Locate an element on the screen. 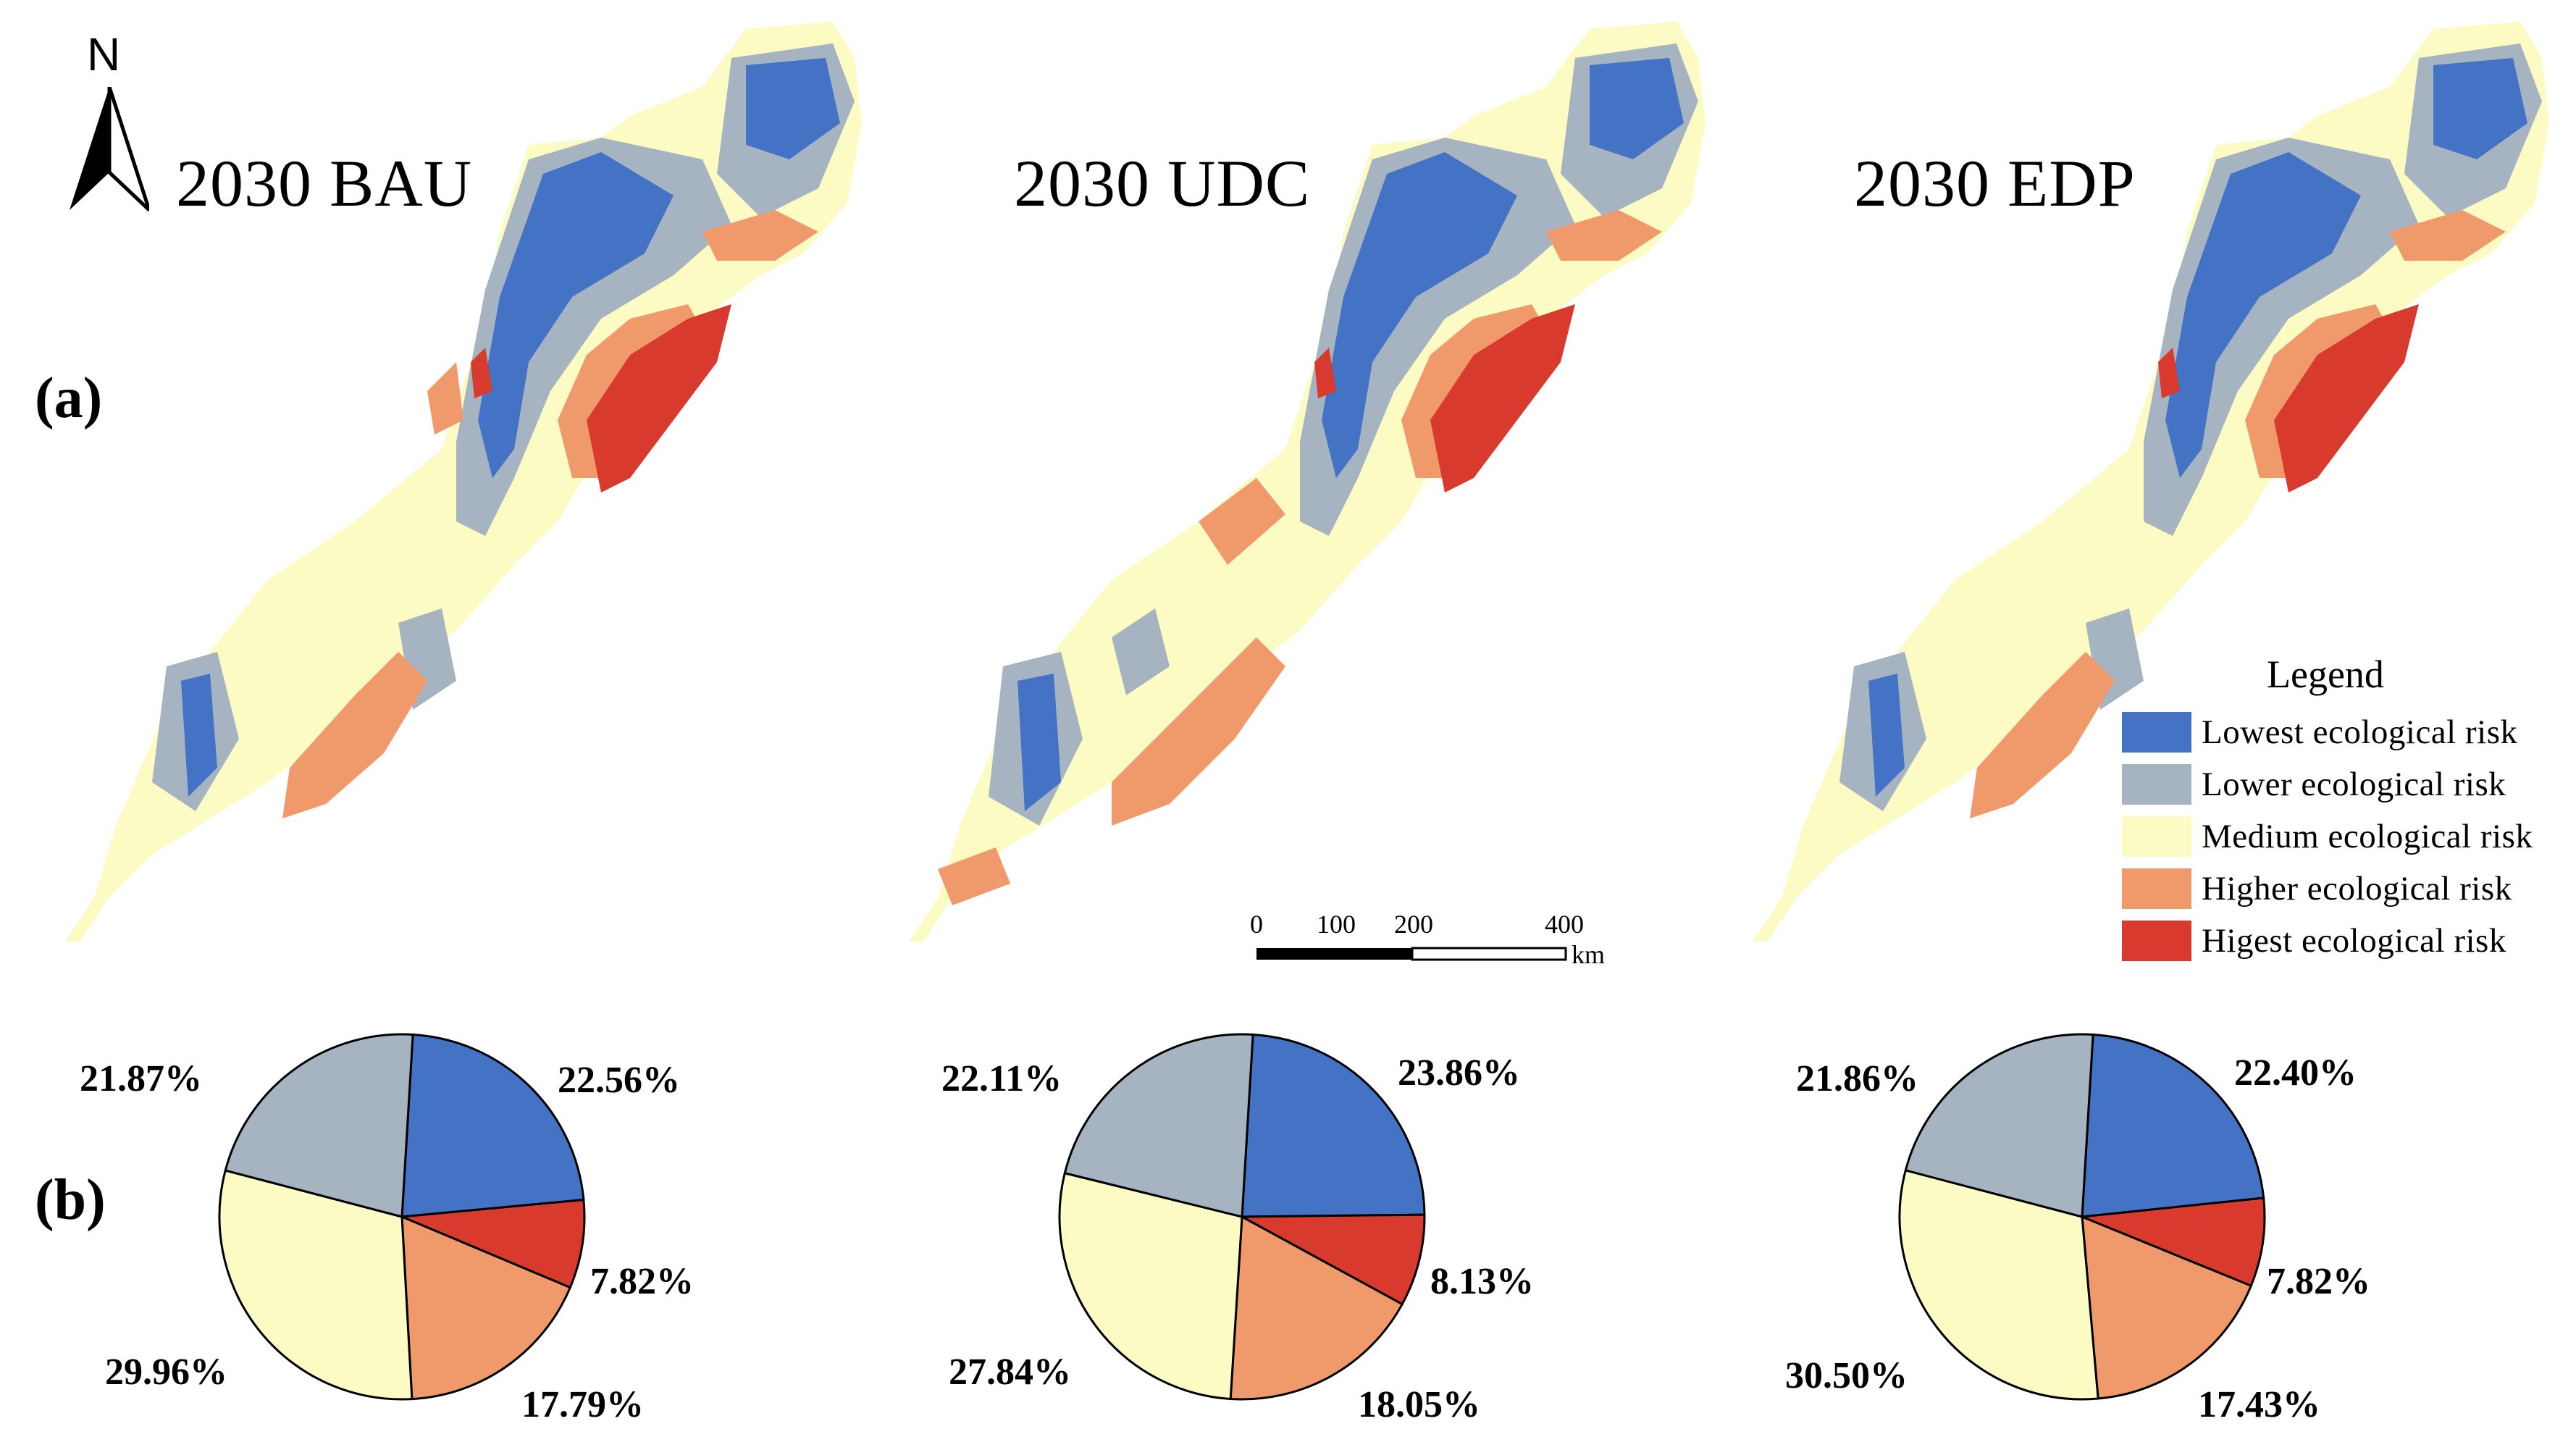 This screenshot has height=1450, width=2576. scale-tick-200: 200 is located at coordinates (1413, 924).